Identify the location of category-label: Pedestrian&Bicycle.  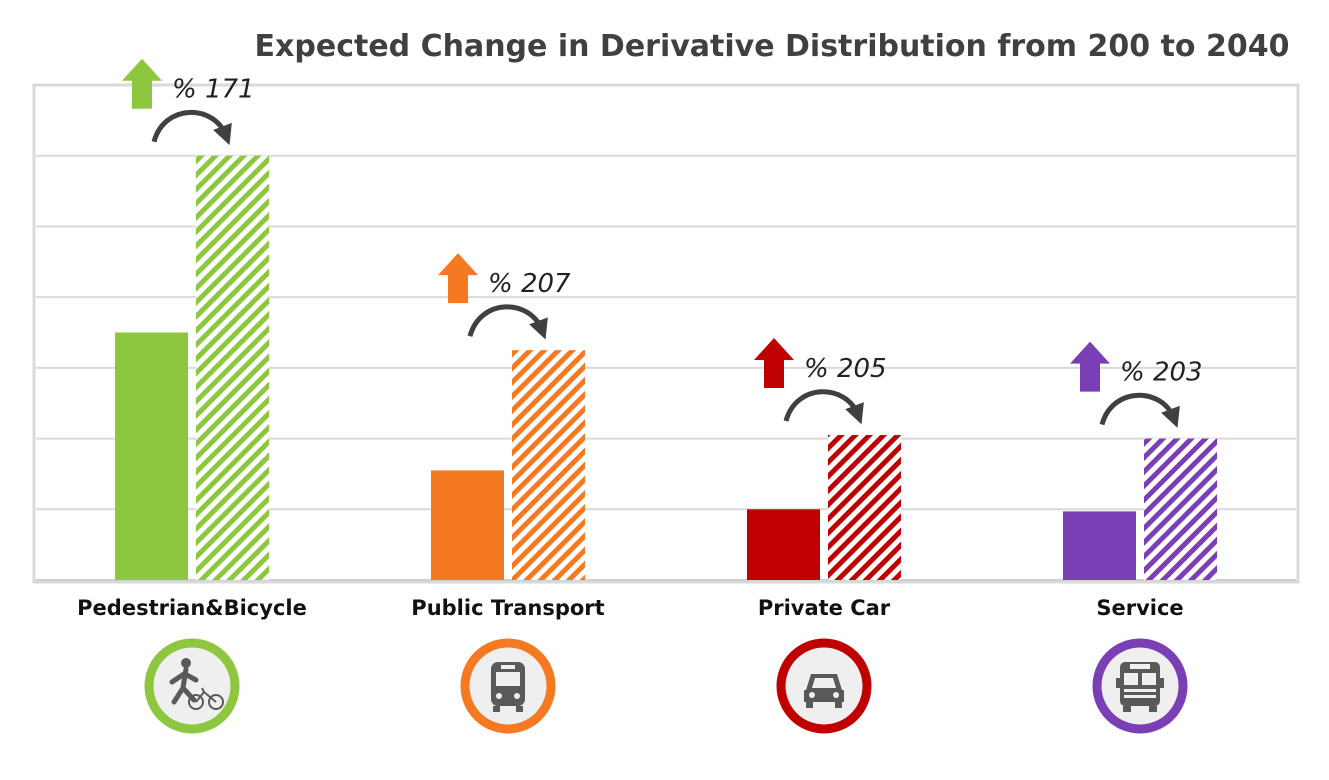
(192, 608).